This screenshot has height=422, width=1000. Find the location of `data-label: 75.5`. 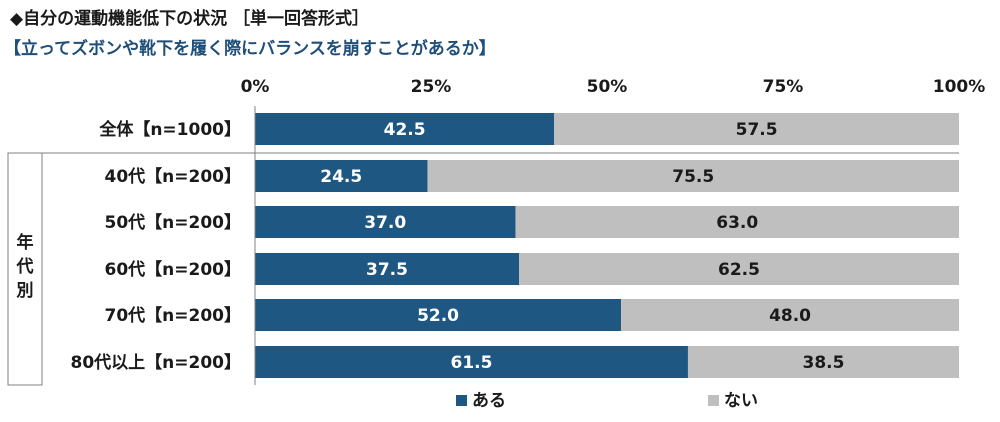

data-label: 75.5 is located at coordinates (693, 177).